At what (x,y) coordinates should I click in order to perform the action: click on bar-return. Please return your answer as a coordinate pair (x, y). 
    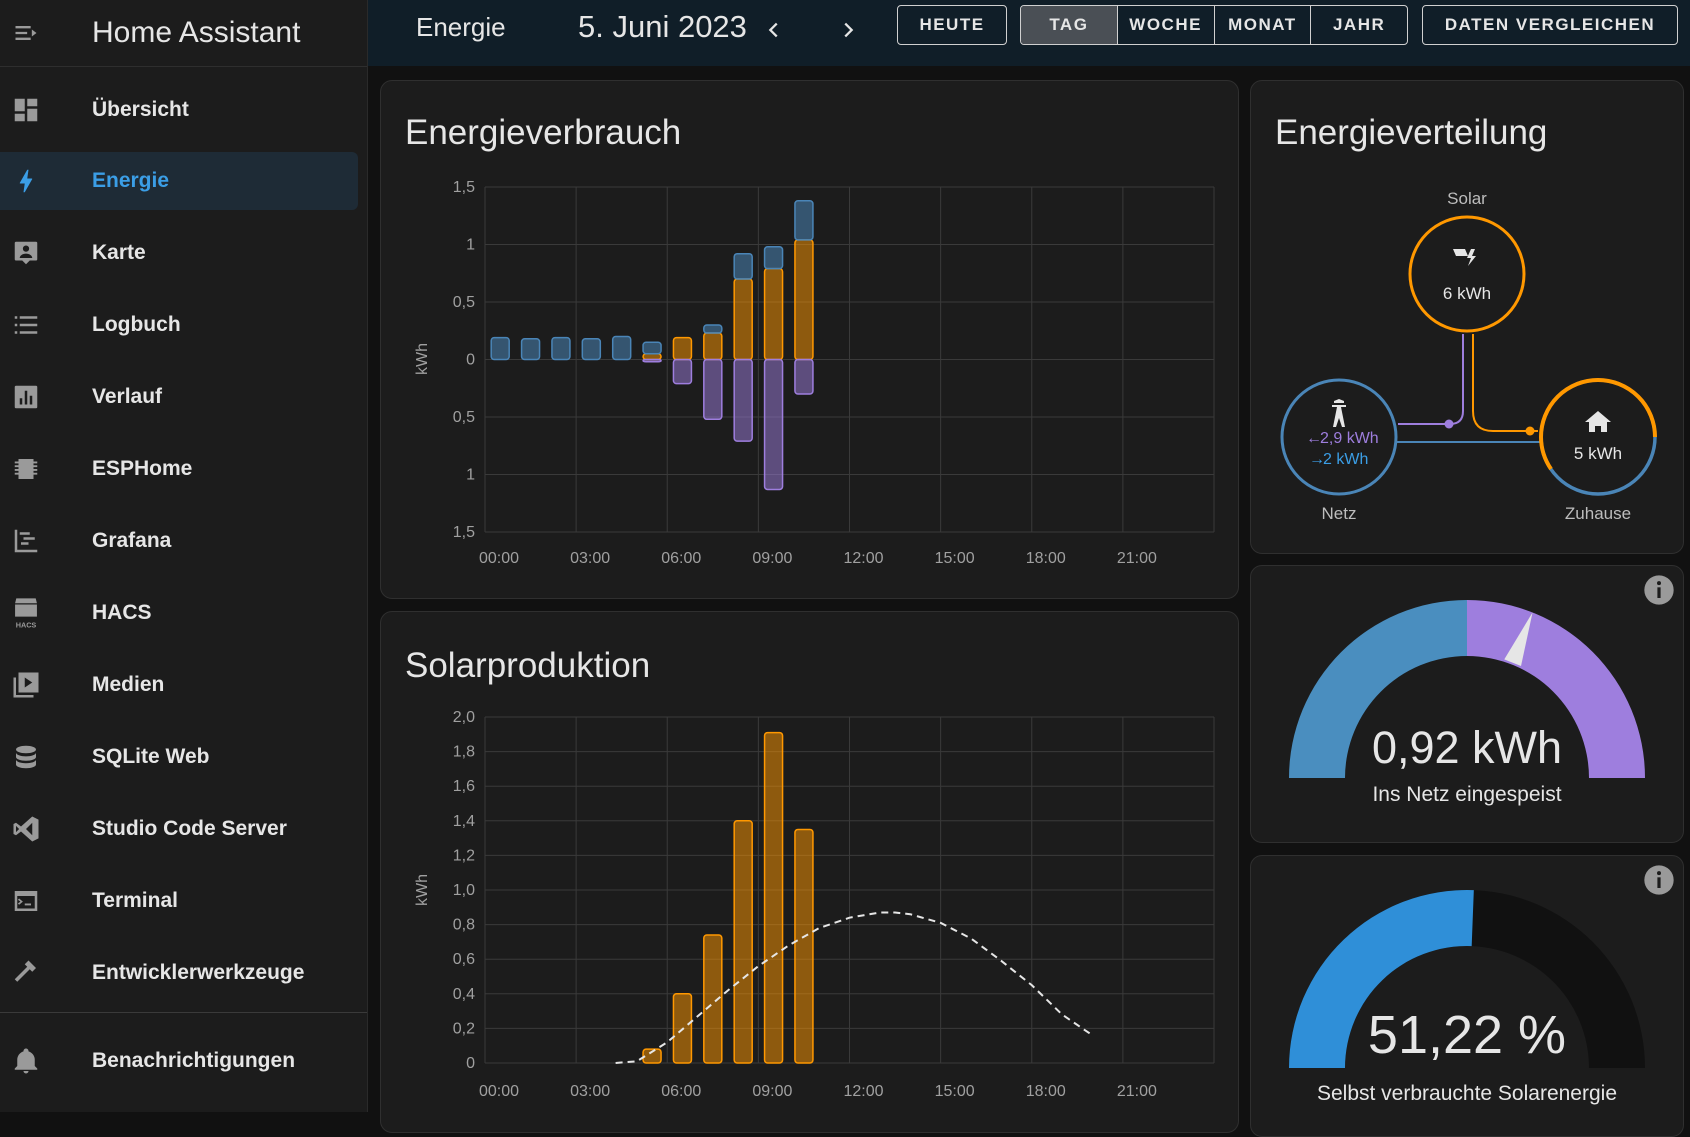
    Looking at the image, I should click on (773, 424).